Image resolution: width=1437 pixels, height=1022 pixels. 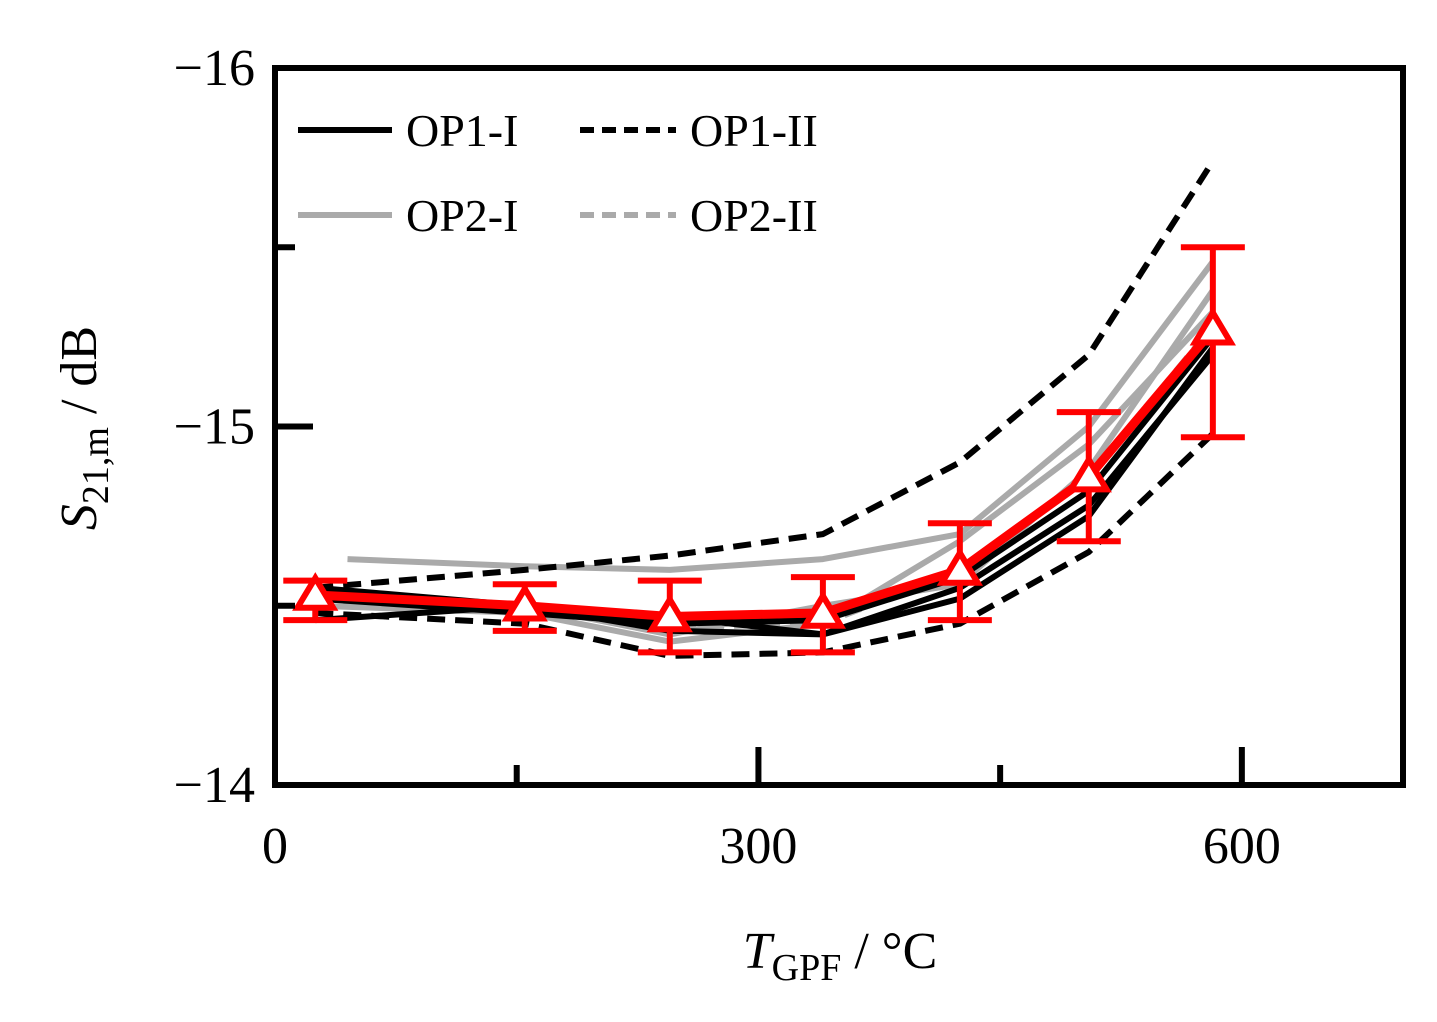 I want to click on y-axis-title: S21,m / dB, so click(x=84, y=428).